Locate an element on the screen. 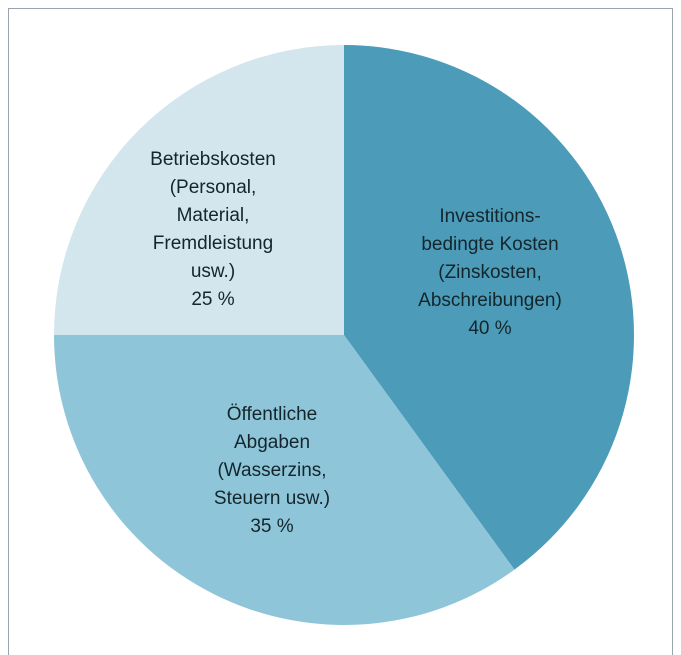 The height and width of the screenshot is (655, 681). slice-label: (Personal, is located at coordinates (213, 187).